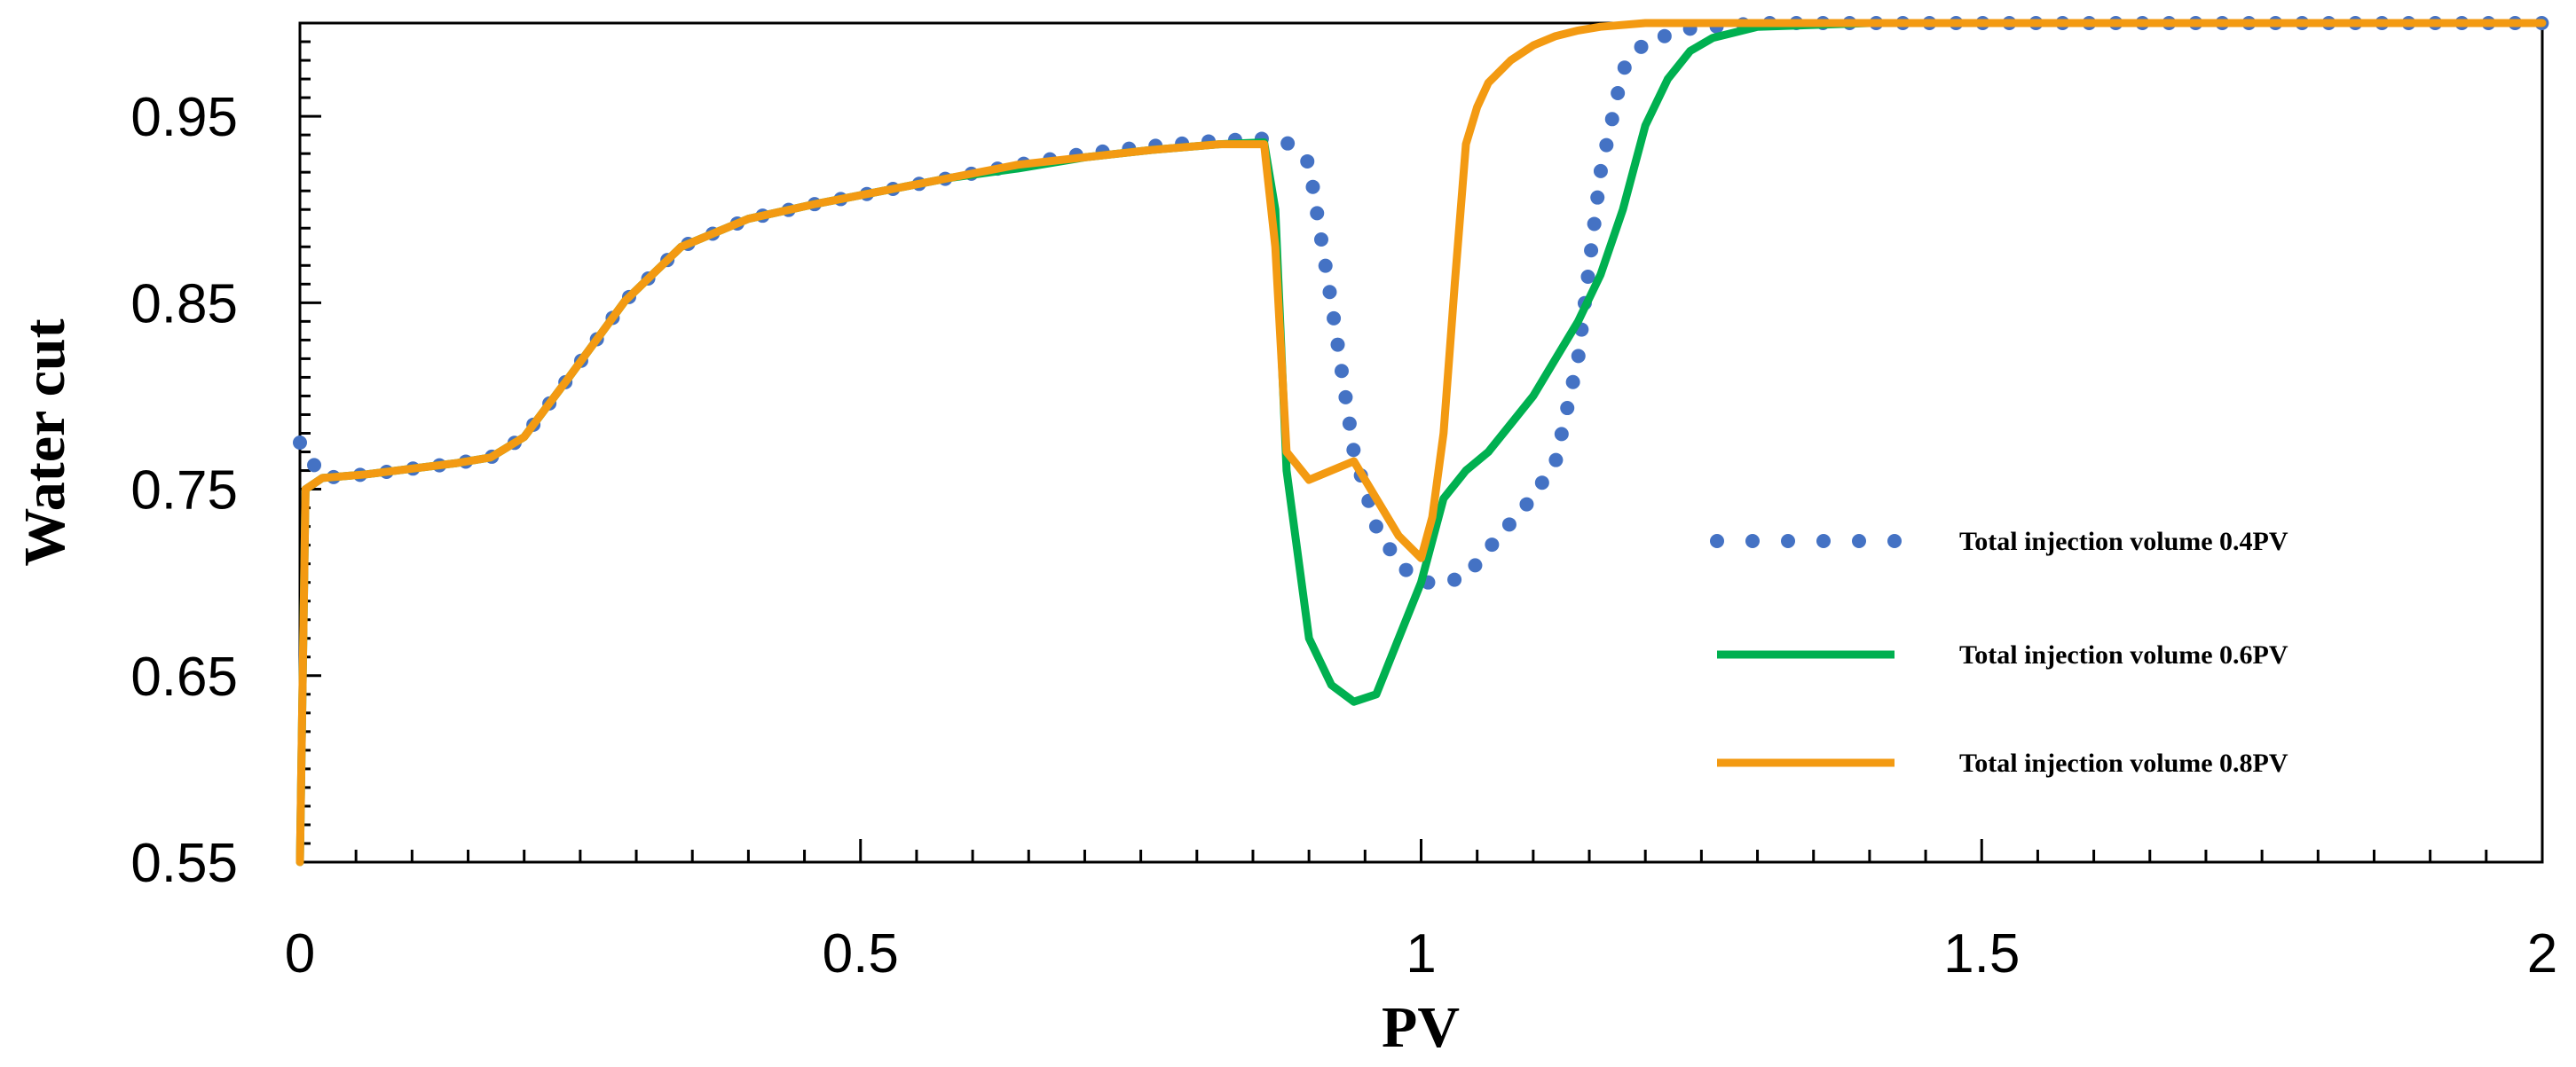  I want to click on legend-label: Total injection volume 0.6PV, so click(2124, 655).